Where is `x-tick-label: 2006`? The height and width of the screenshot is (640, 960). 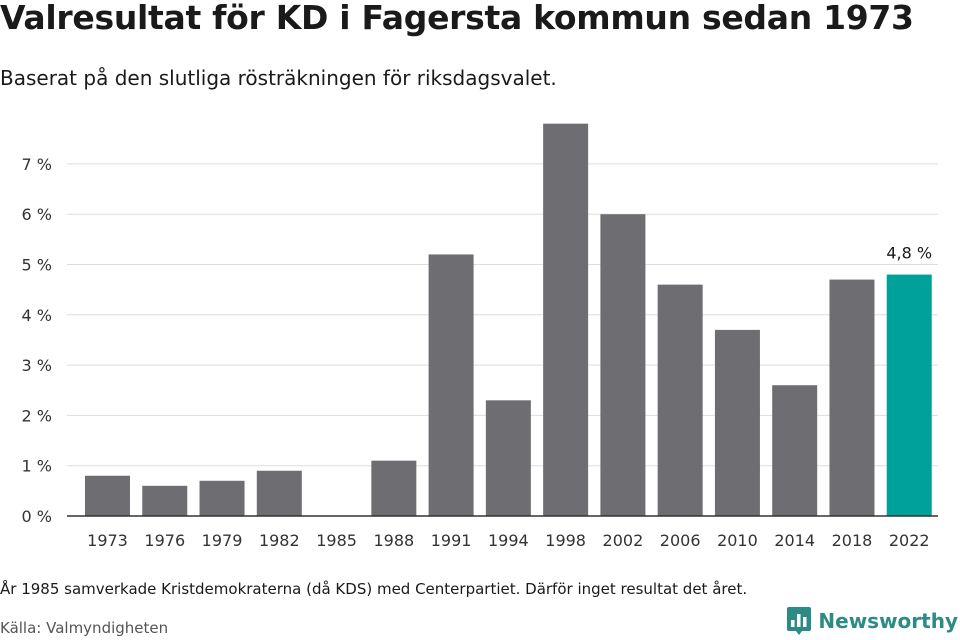
x-tick-label: 2006 is located at coordinates (680, 540).